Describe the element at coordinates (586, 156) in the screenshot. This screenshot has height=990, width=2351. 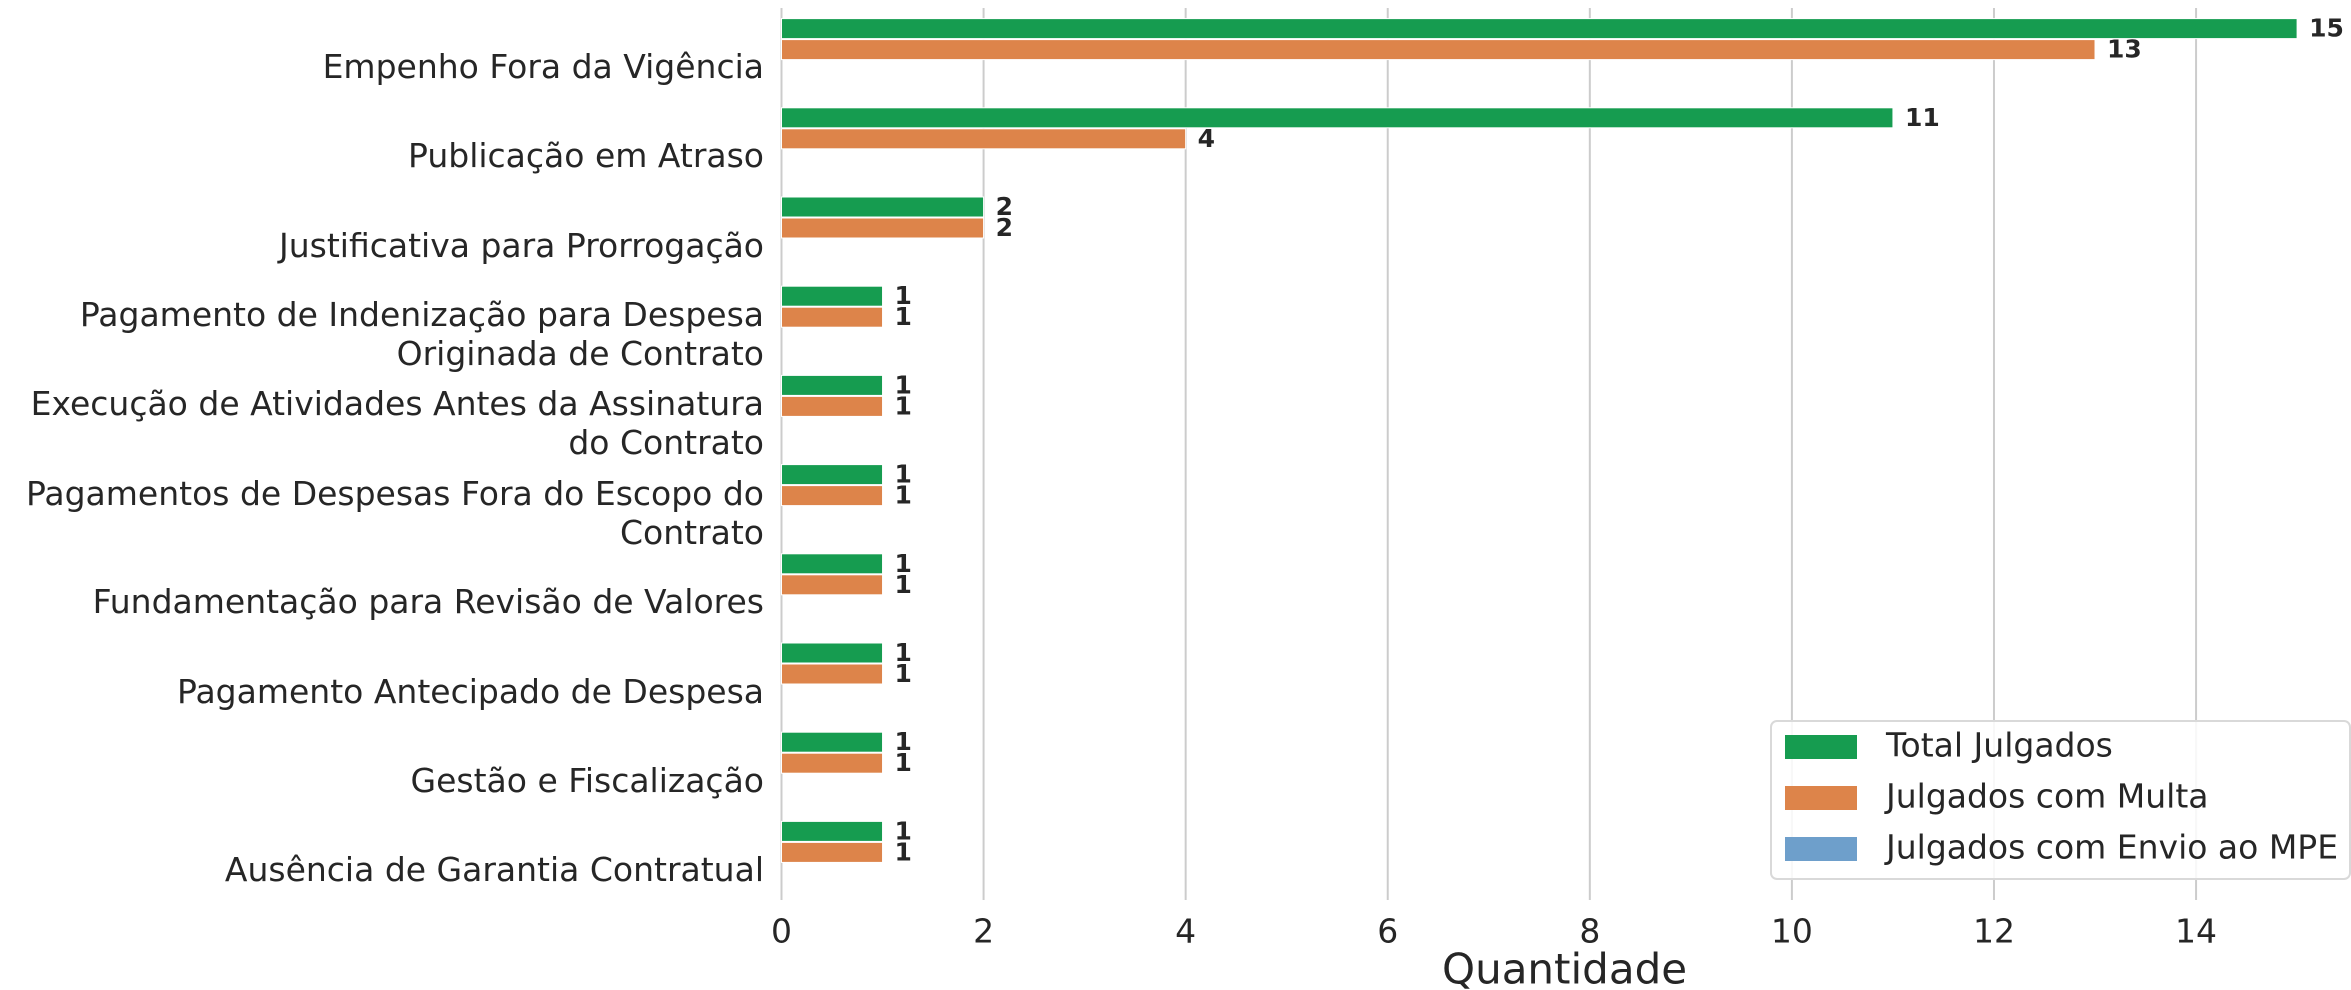
I see `y-tick-text: Publicação em Atraso` at that location.